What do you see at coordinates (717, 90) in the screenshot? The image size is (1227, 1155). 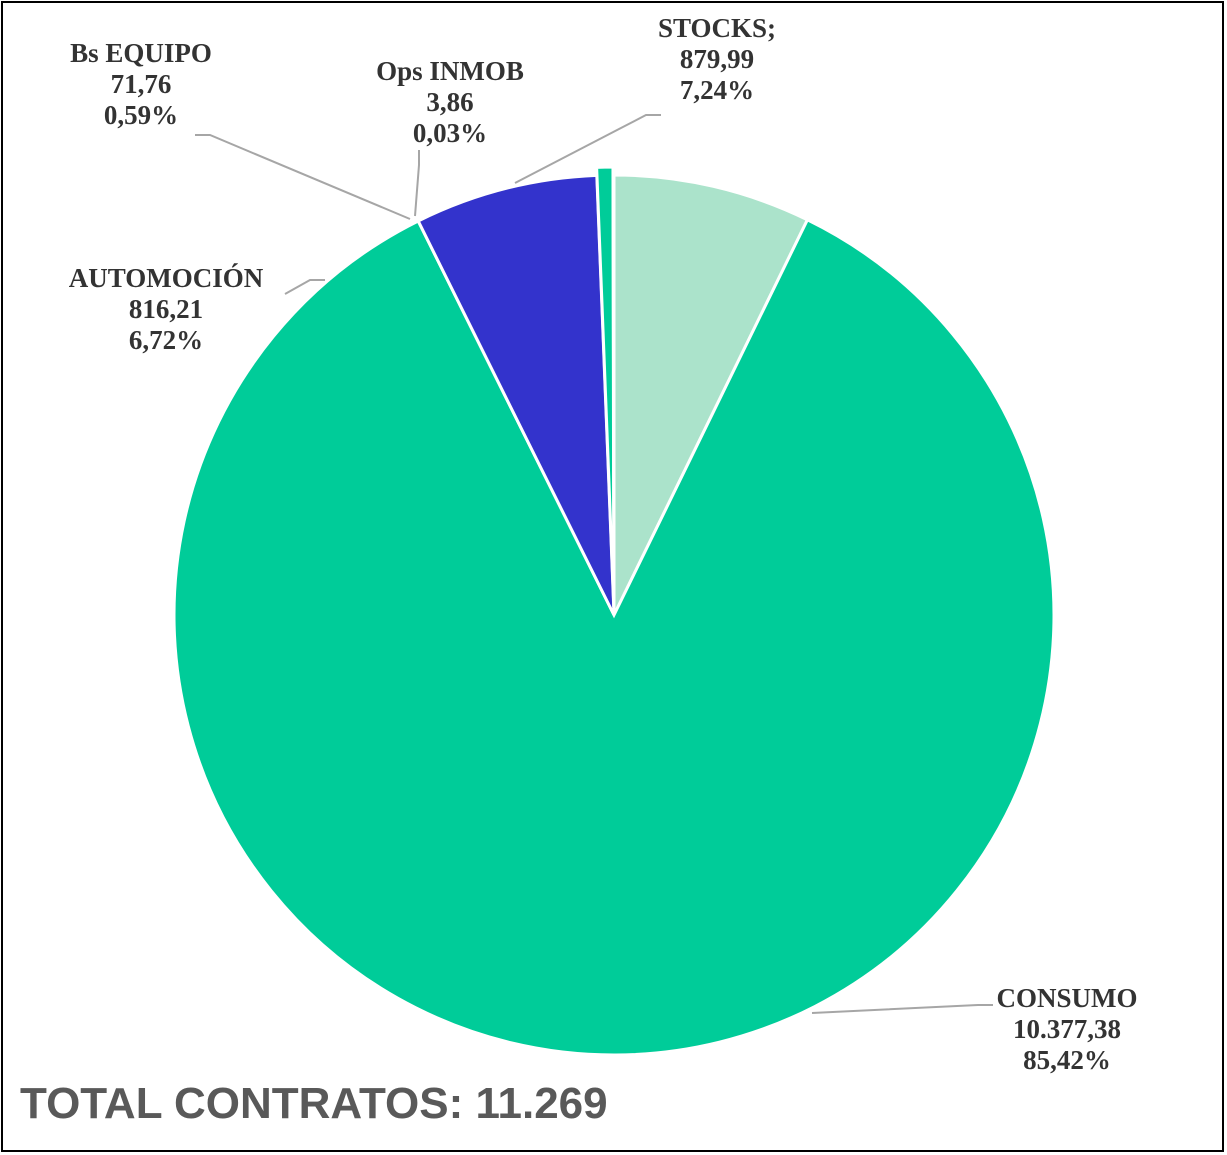 I see `slice-label-percent: 7,24%` at bounding box center [717, 90].